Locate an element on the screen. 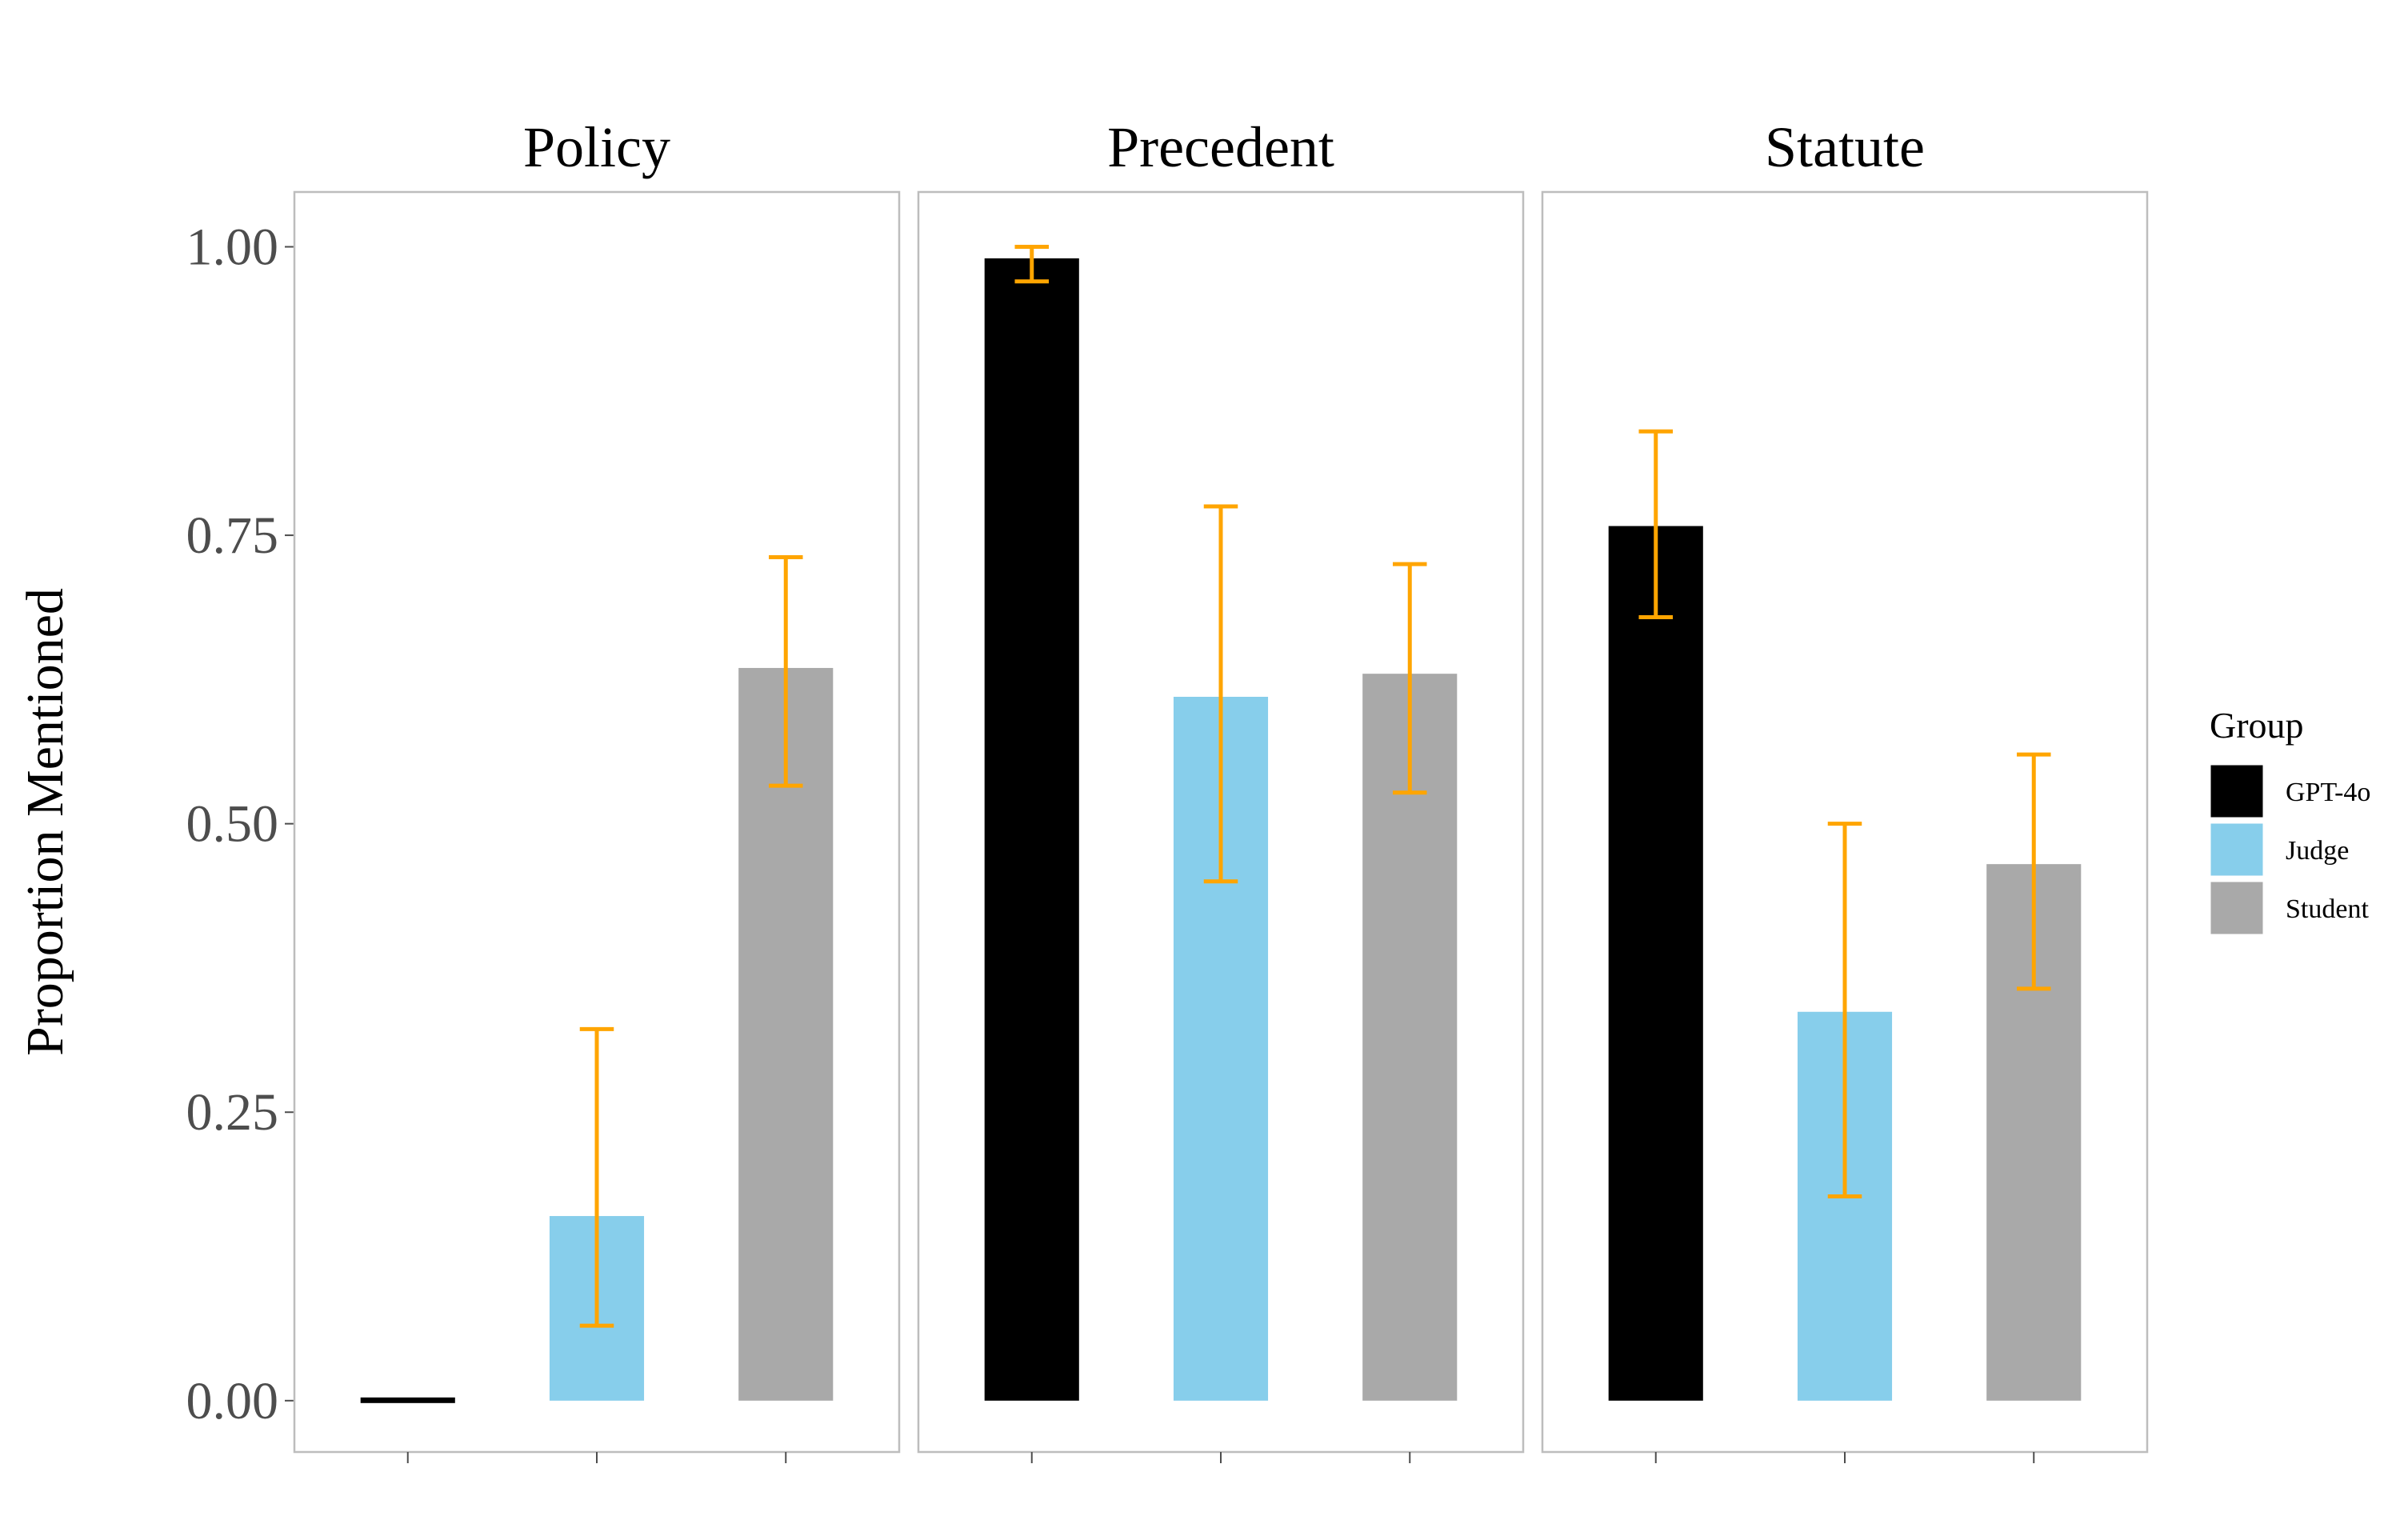 The image size is (2400, 1540). facet-title: Policy is located at coordinates (596, 147).